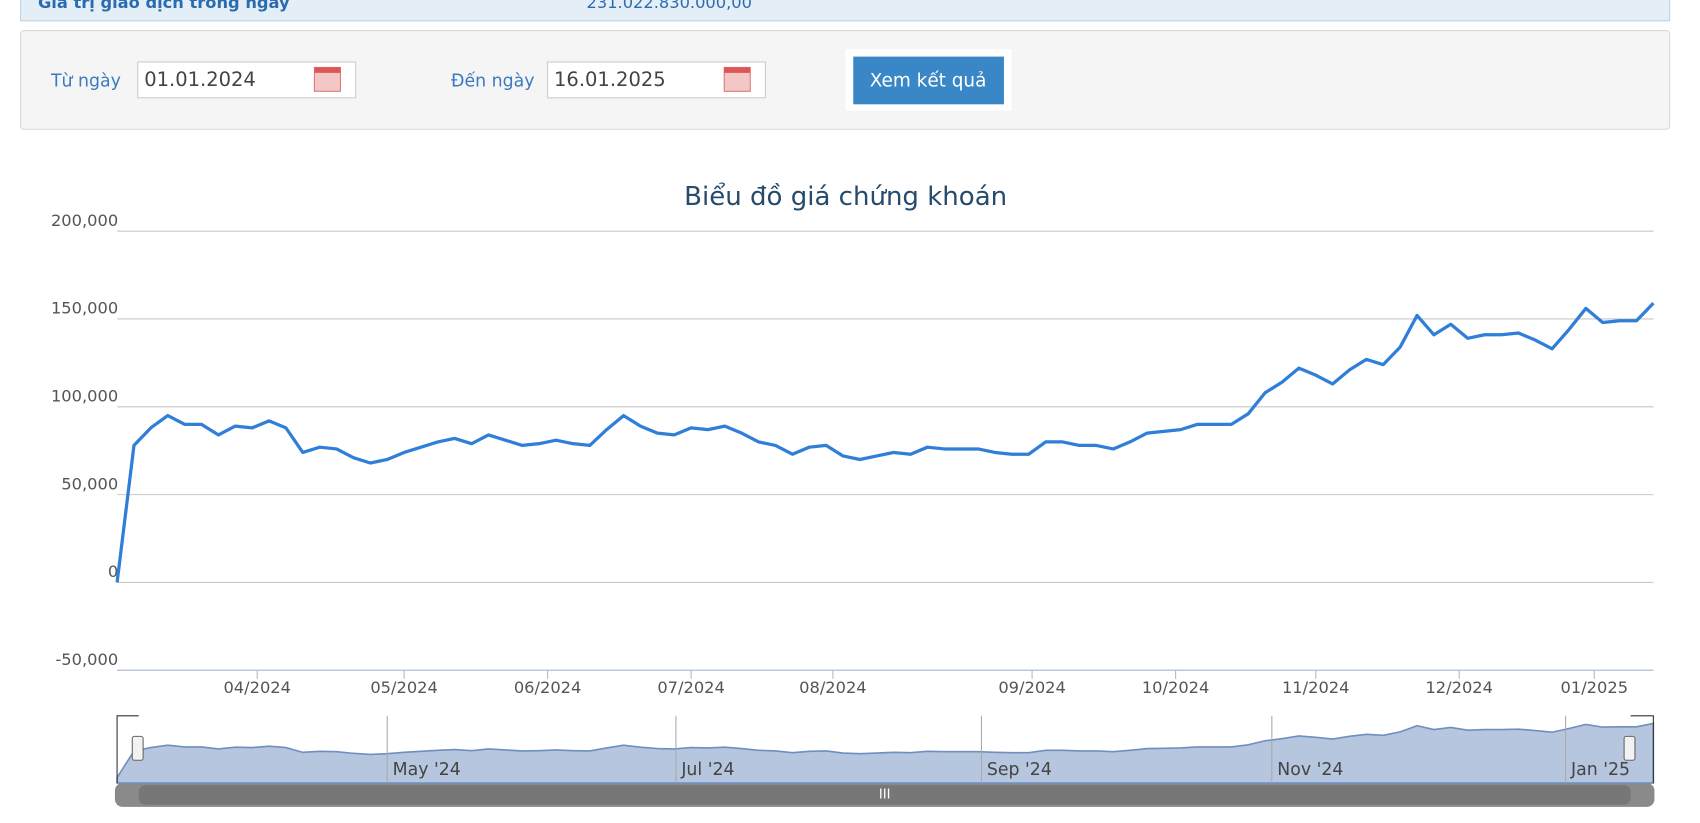 The height and width of the screenshot is (823, 1700). I want to click on x-tick-label: 11/2024, so click(1316, 687).